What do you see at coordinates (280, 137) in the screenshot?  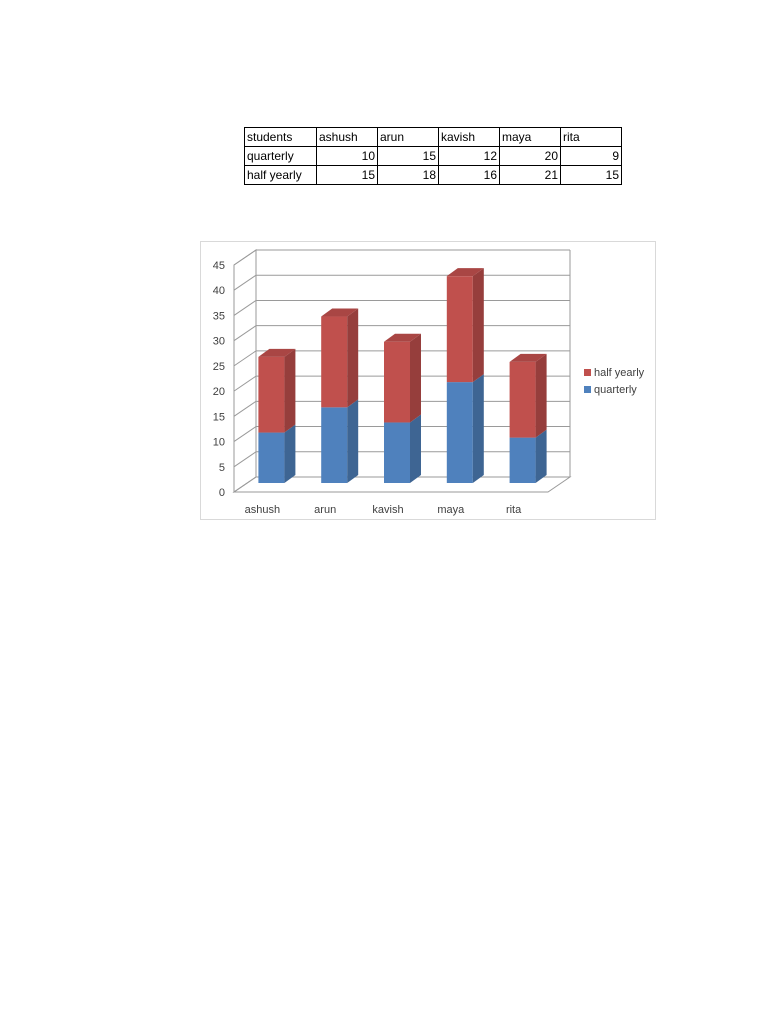 I see `table-header-cell: students` at bounding box center [280, 137].